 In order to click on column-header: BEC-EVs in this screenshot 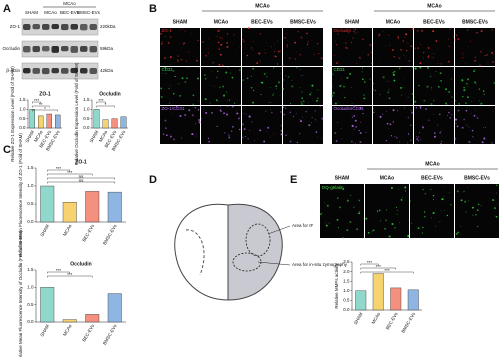, I will do `click(70, 12)`.